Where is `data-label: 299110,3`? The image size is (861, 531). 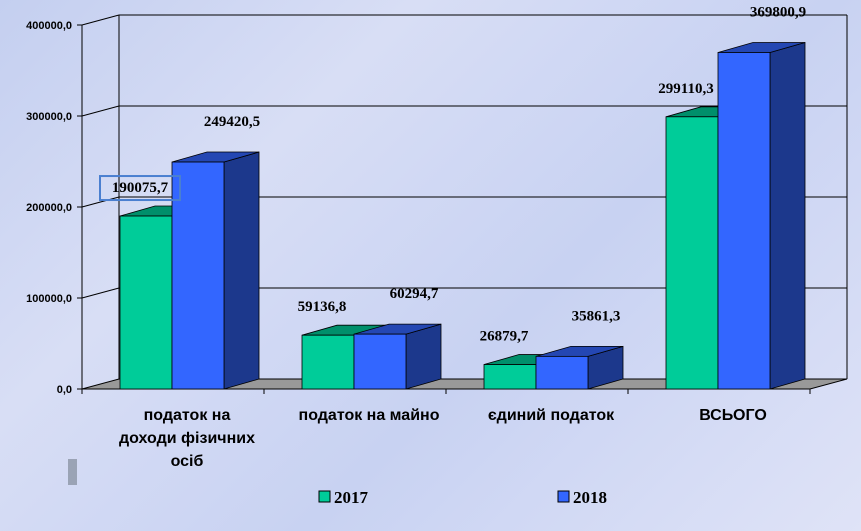 data-label: 299110,3 is located at coordinates (685, 89).